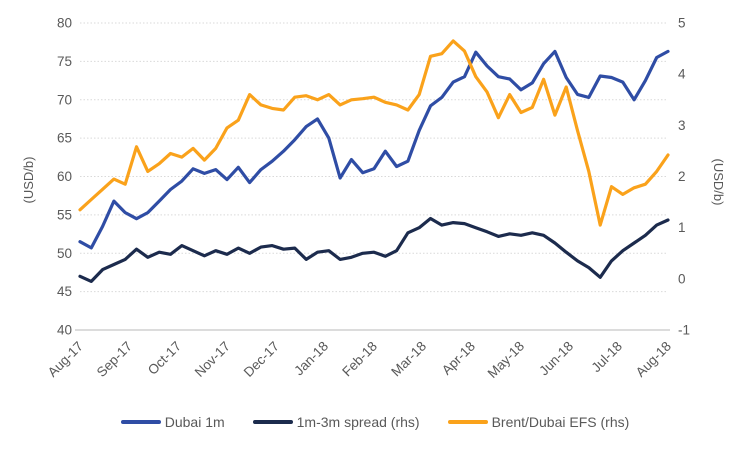  What do you see at coordinates (261, 359) in the screenshot?
I see `x-tick-label: Dec-17` at bounding box center [261, 359].